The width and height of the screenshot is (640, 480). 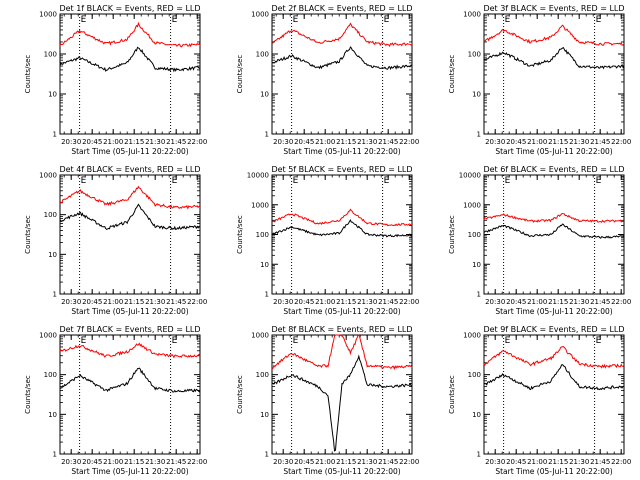 What do you see at coordinates (341, 8) in the screenshot?
I see `panel-title: Det 2f BLACK = Events, RED = LLD` at bounding box center [341, 8].